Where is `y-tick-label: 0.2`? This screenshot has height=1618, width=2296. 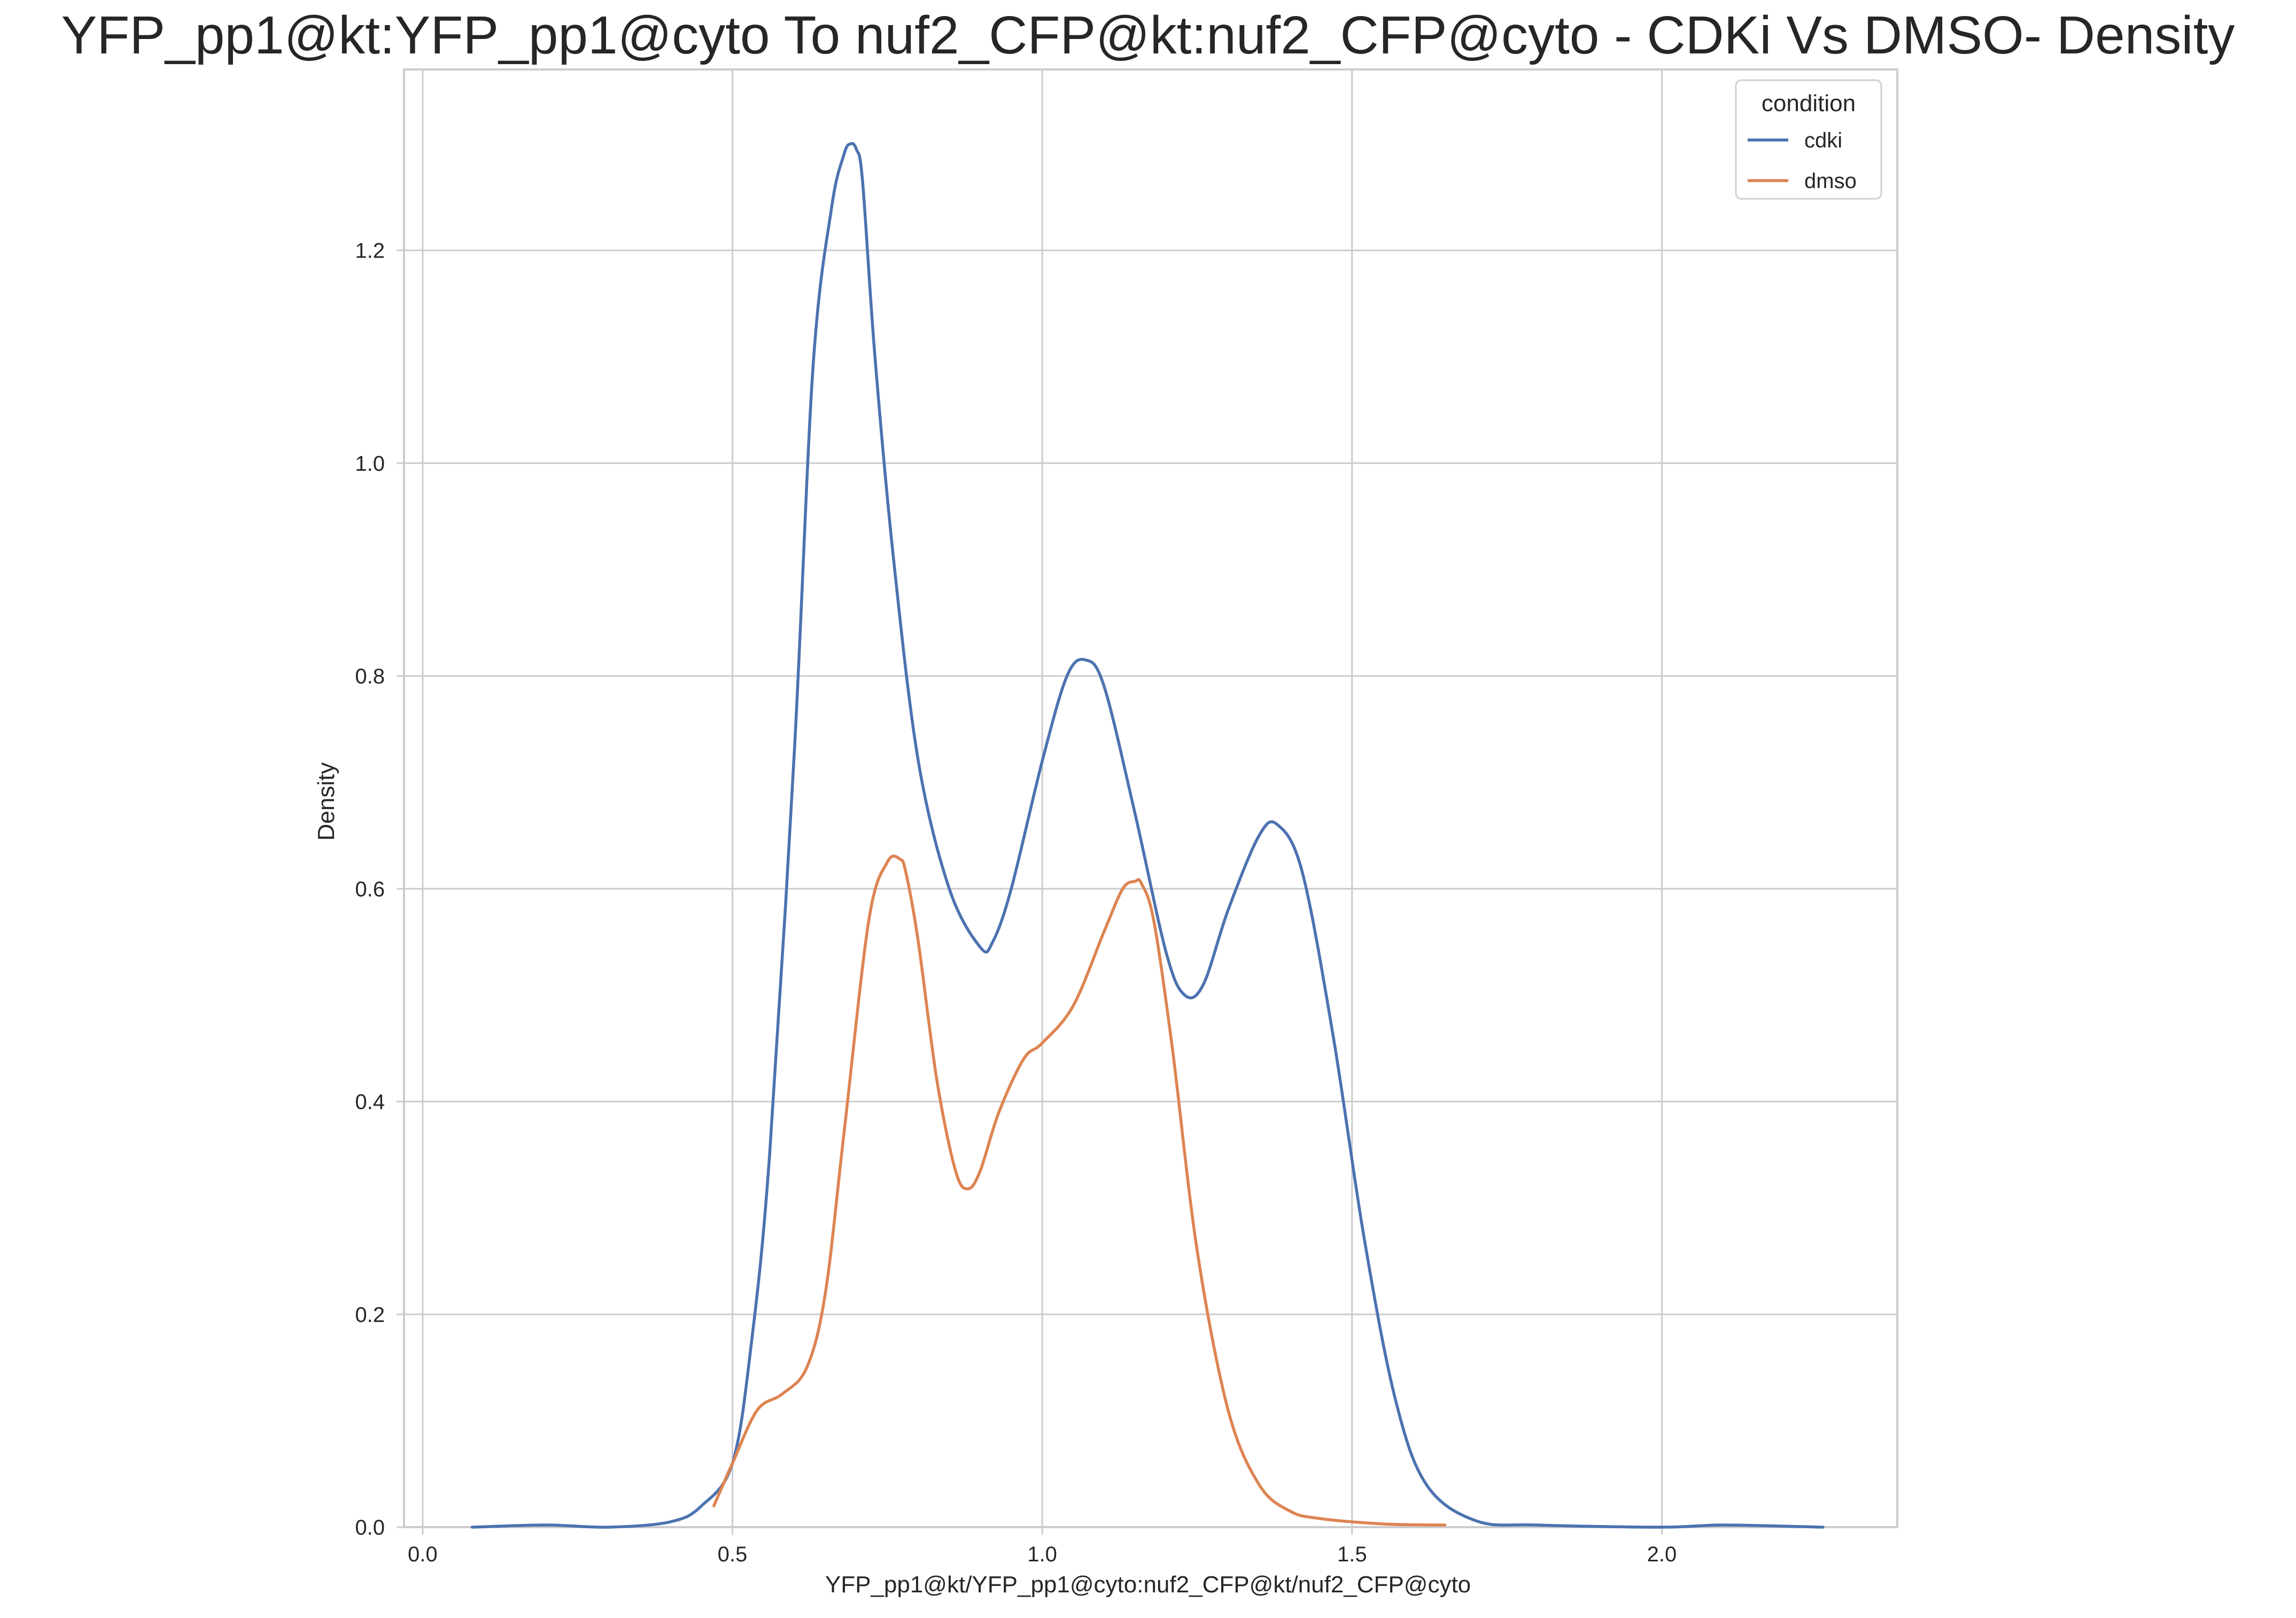
y-tick-label: 0.2 is located at coordinates (370, 1315).